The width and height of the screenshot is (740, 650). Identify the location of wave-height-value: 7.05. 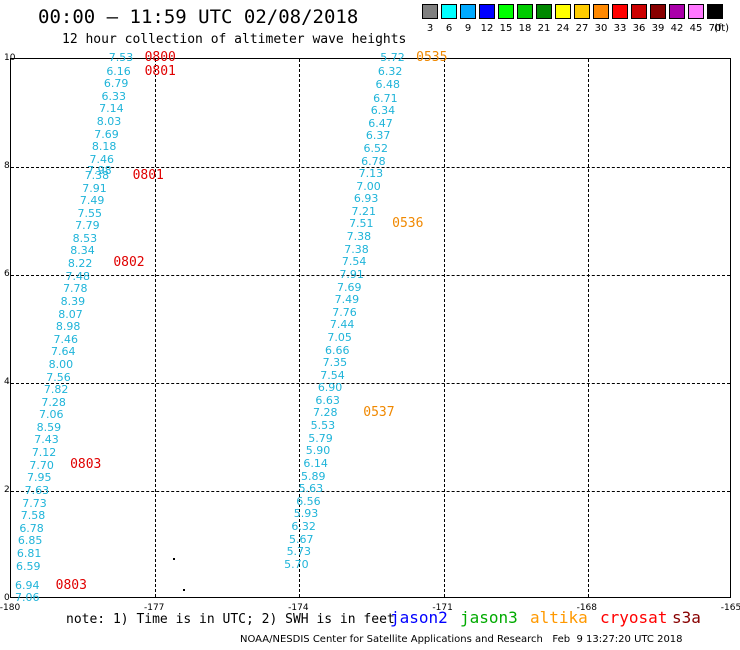
(339, 337).